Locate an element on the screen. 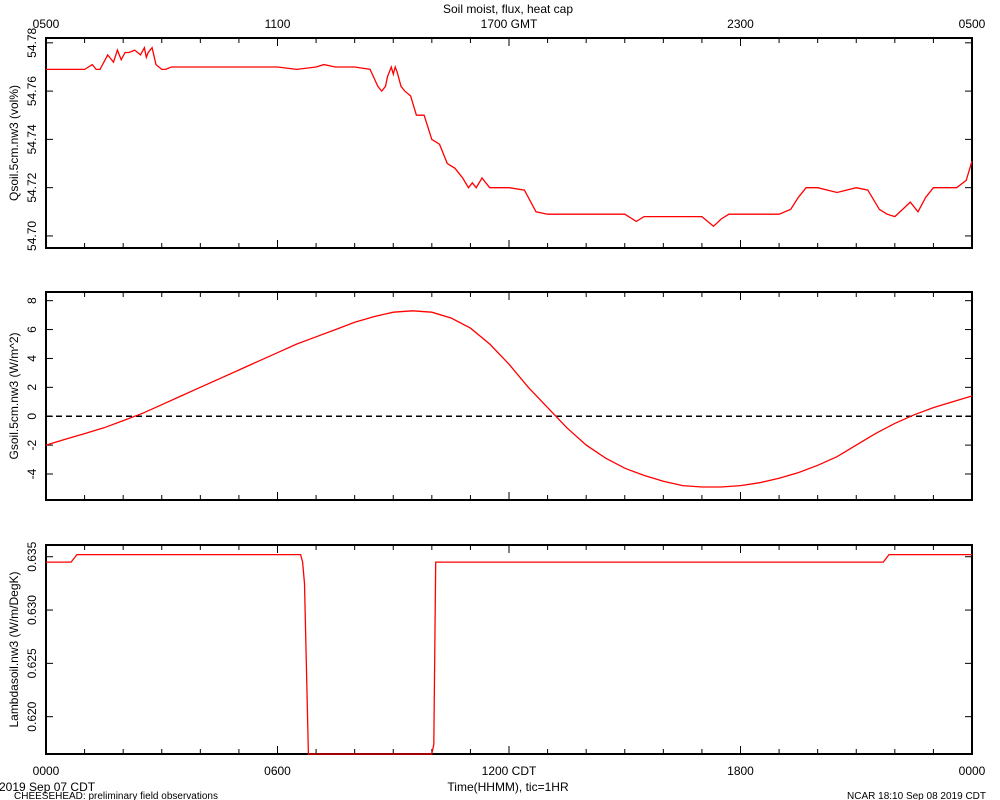  y-tick-label: 2 is located at coordinates (32, 387).